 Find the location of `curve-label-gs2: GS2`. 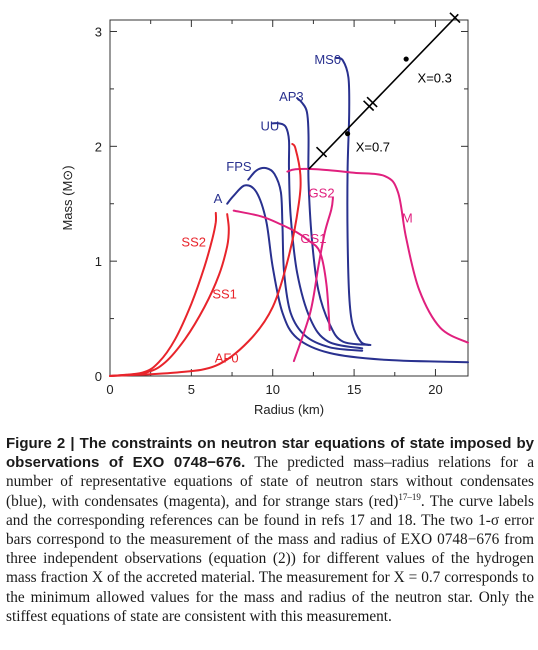

curve-label-gs2: GS2 is located at coordinates (322, 192).